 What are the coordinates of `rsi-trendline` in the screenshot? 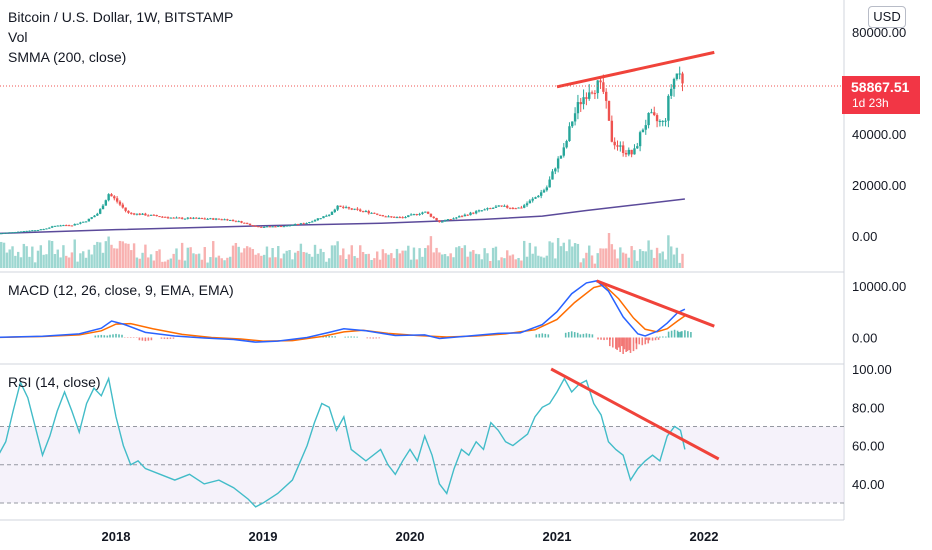 It's located at (635, 414).